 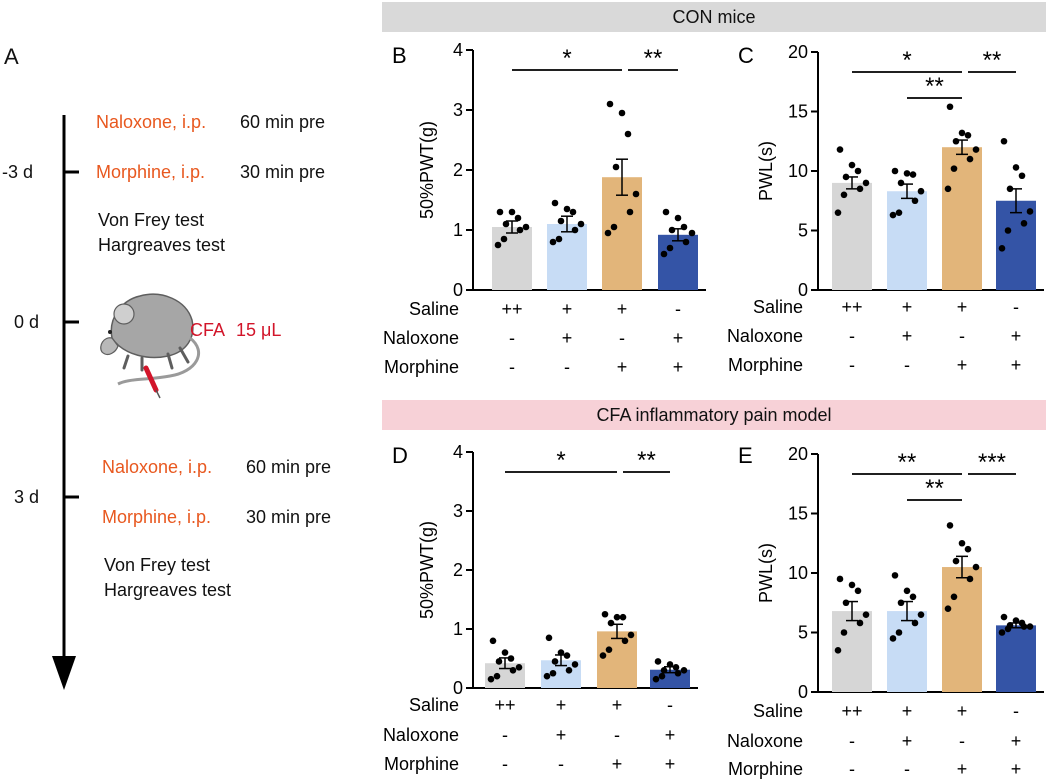 What do you see at coordinates (992, 462) in the screenshot?
I see `sig-label-e-1: ***` at bounding box center [992, 462].